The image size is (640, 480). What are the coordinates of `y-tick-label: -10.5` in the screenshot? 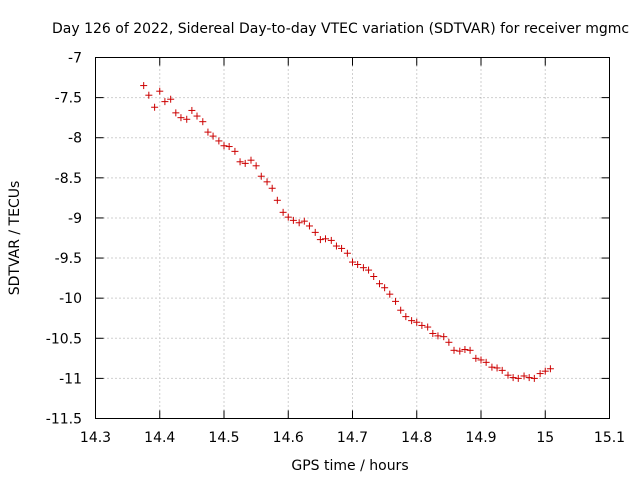 It's located at (64, 339).